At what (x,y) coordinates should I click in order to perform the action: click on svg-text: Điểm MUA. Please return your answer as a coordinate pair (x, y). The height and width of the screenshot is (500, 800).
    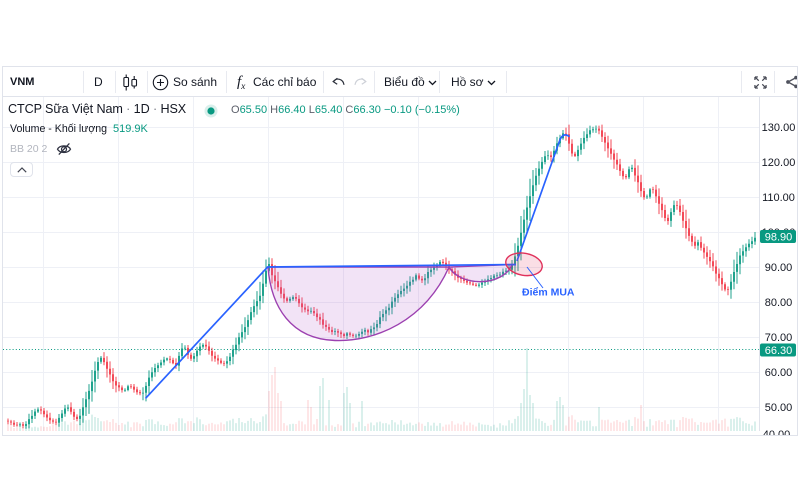
    Looking at the image, I should click on (548, 293).